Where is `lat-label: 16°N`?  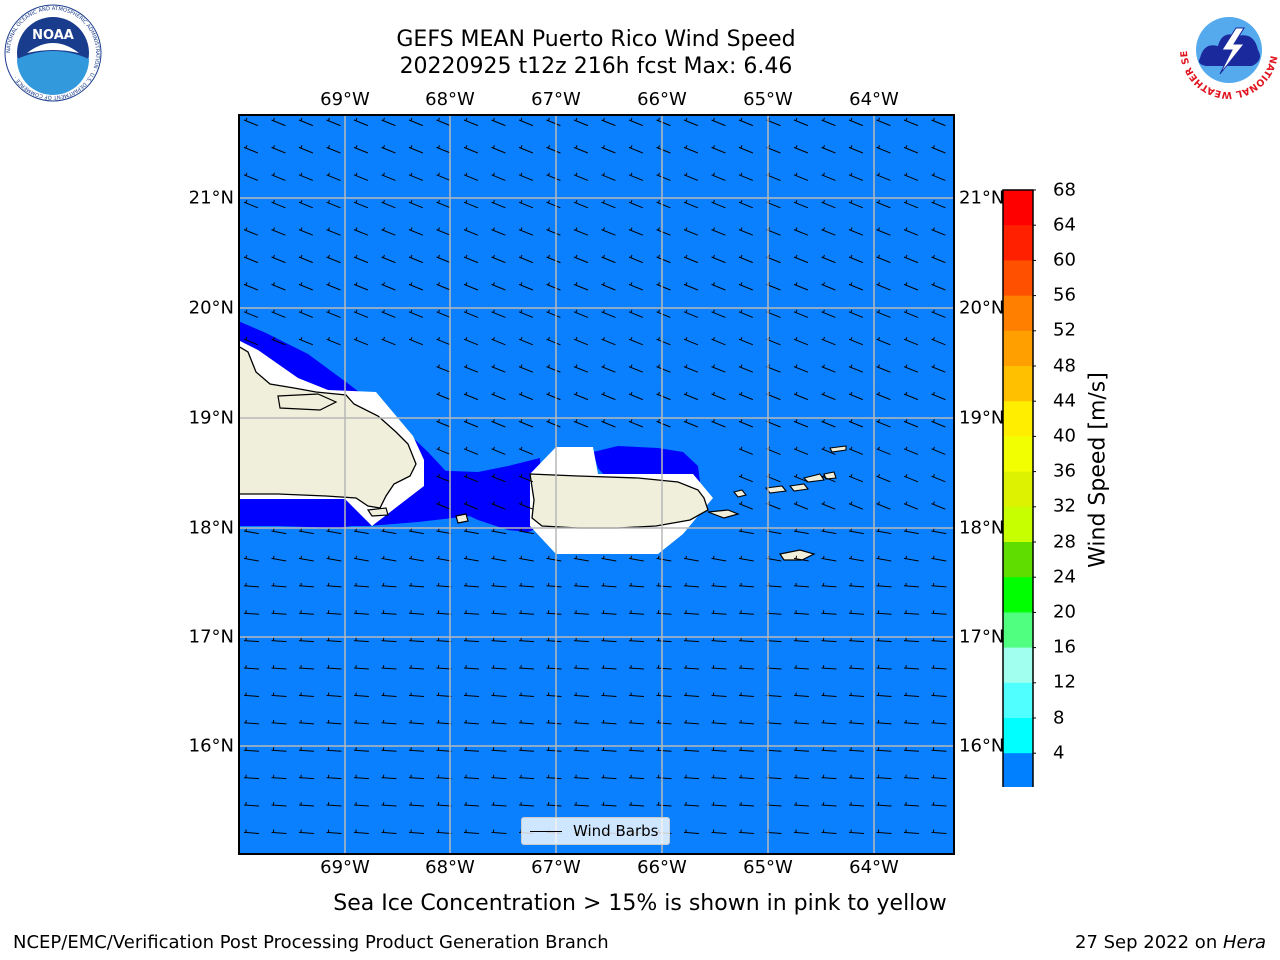
lat-label: 16°N is located at coordinates (982, 746).